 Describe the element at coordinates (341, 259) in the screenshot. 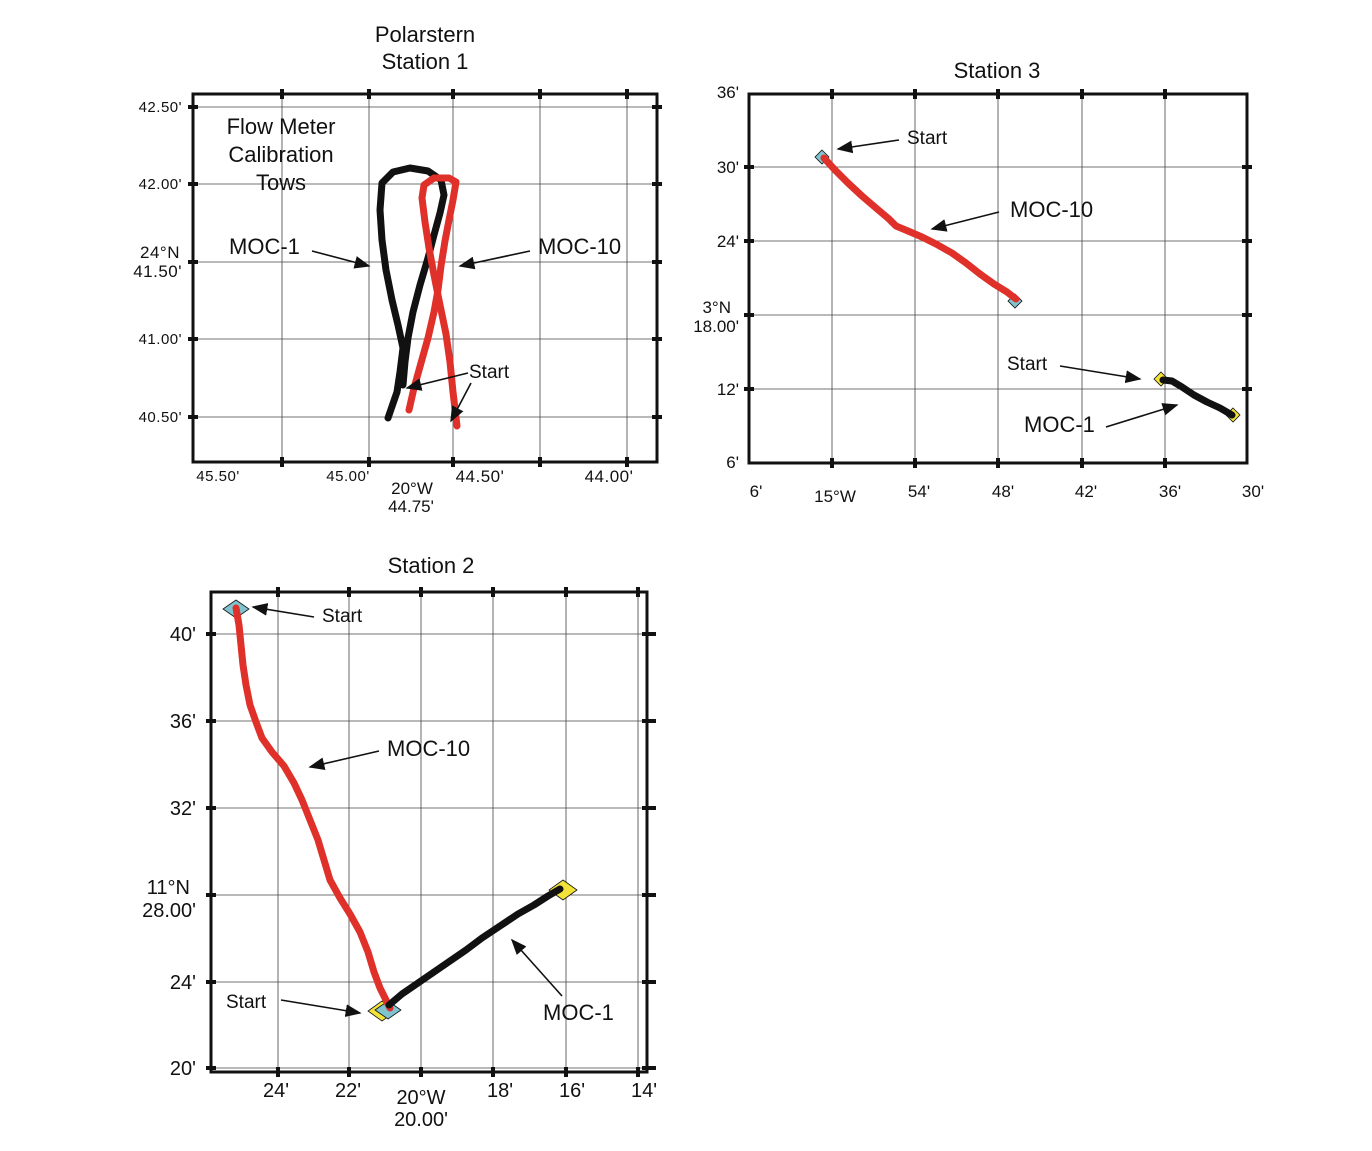

I see `station1-moc1-arrow` at that location.